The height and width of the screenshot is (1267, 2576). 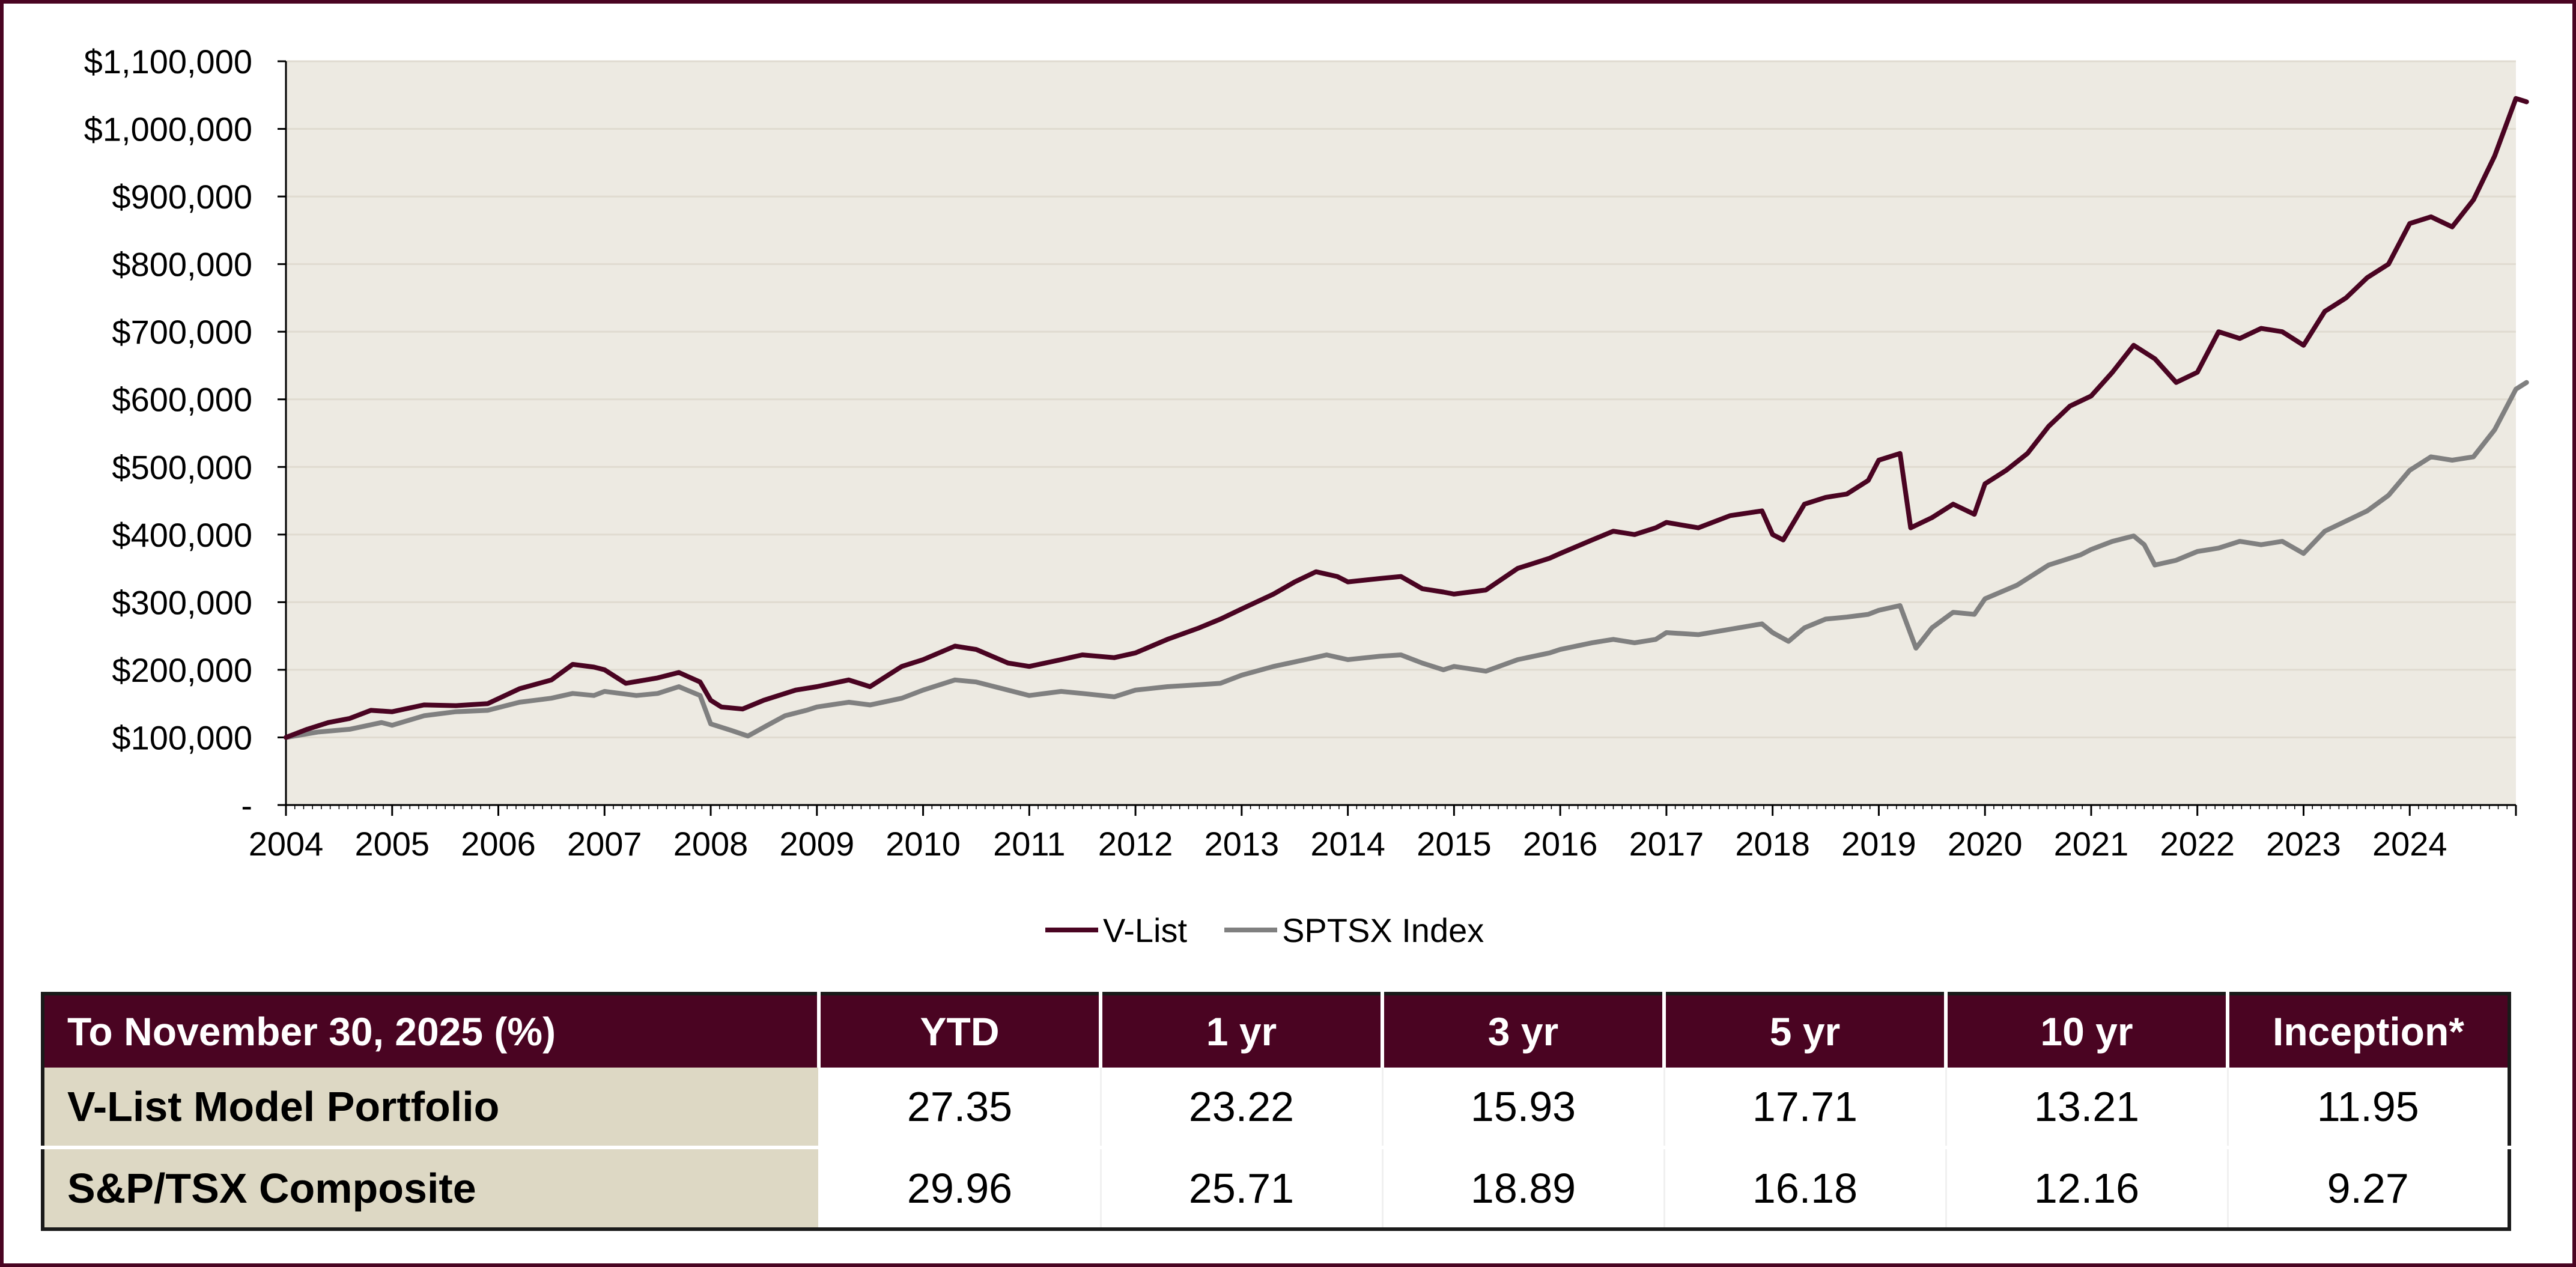 I want to click on table-cell: 15.93, so click(x=1523, y=1107).